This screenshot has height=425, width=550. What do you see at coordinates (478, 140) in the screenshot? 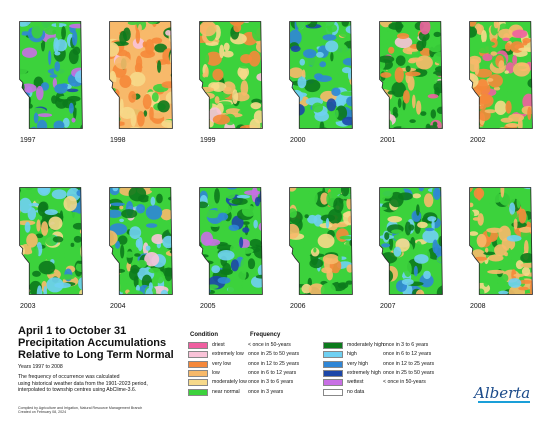
I see `year-label: 2002` at bounding box center [478, 140].